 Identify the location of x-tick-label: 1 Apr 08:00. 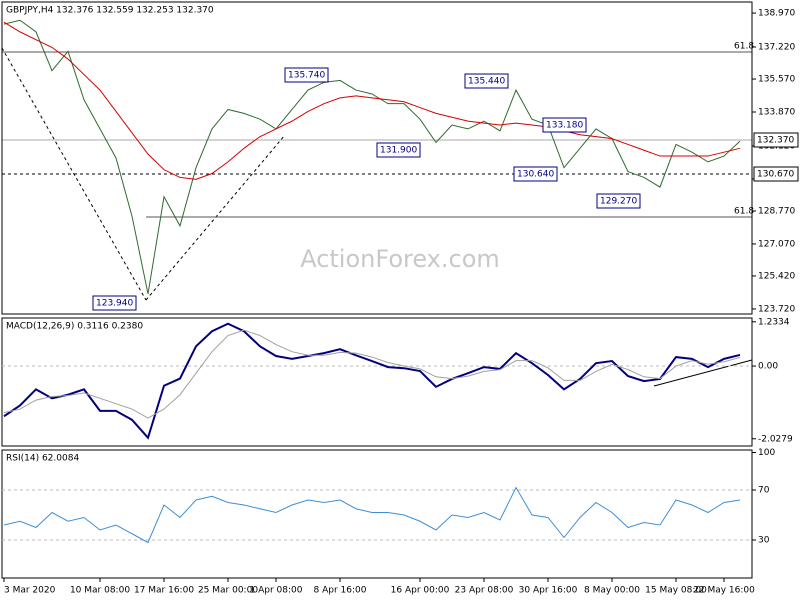
(276, 591).